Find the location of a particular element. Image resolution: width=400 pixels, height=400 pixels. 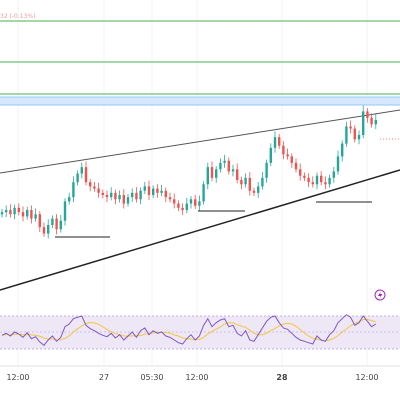

rsi-ma-line is located at coordinates (188, 330).